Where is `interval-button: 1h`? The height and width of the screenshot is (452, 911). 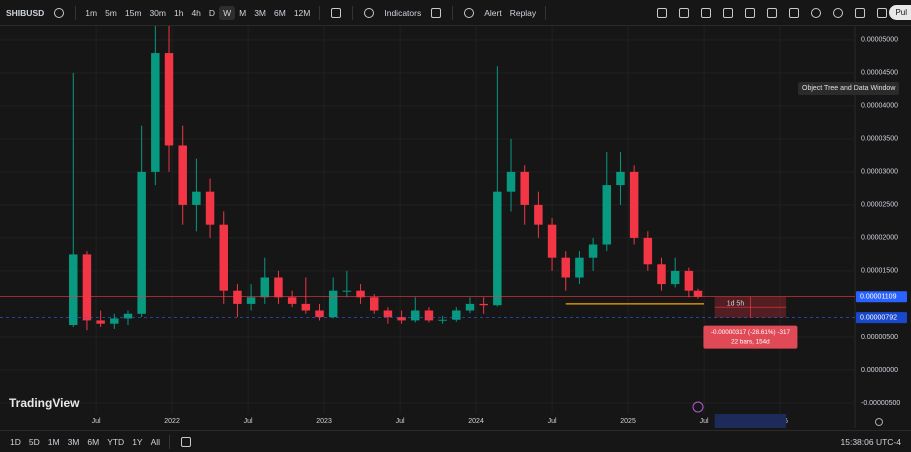 interval-button: 1h is located at coordinates (178, 12).